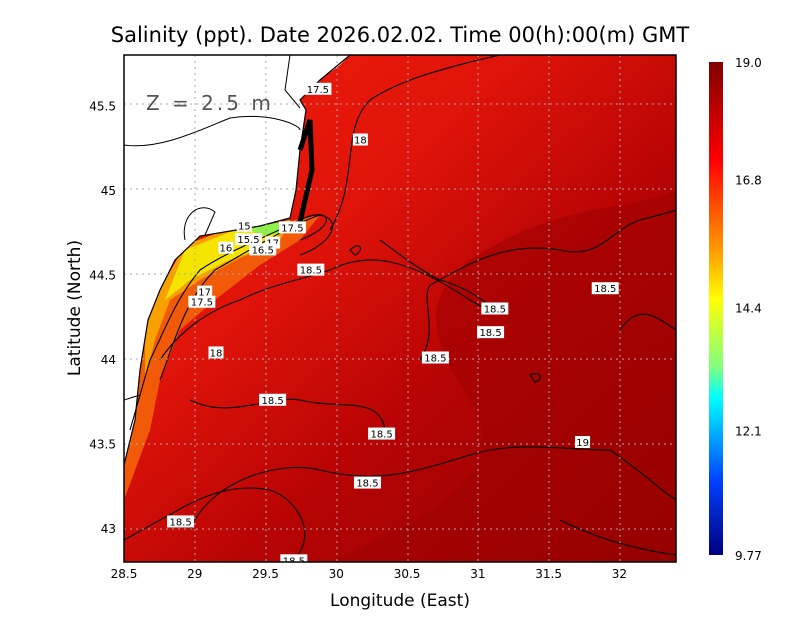  I want to click on x-tick-label: 29.5, so click(265, 574).